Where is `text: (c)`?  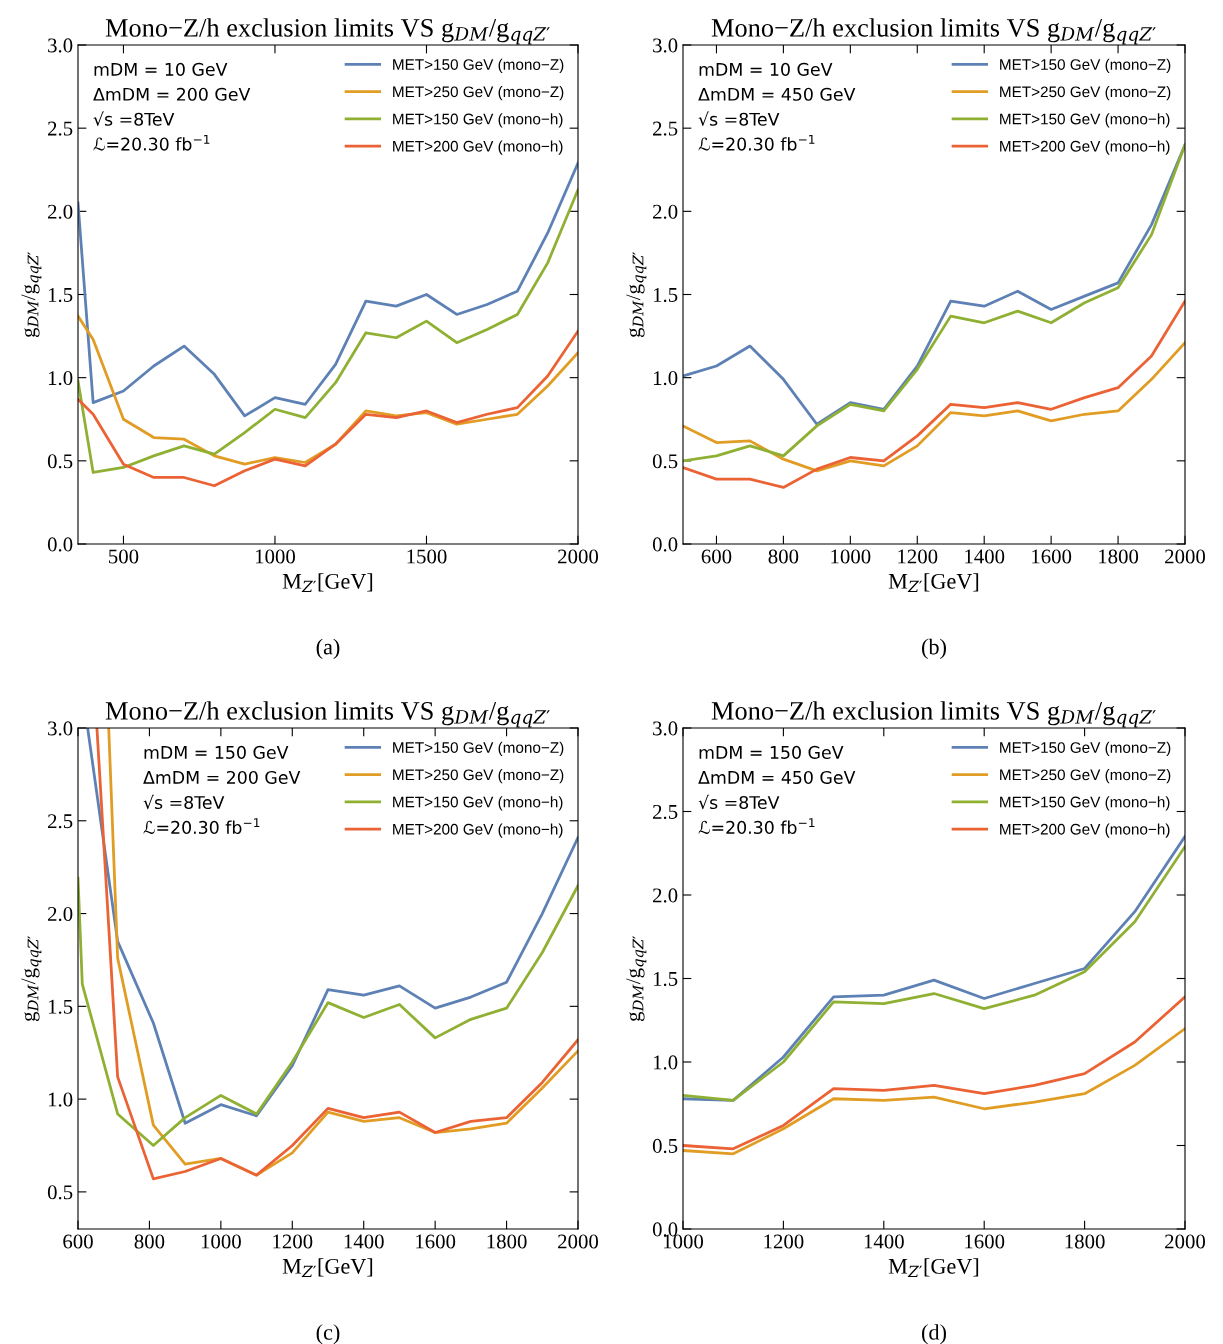 text: (c) is located at coordinates (328, 1334).